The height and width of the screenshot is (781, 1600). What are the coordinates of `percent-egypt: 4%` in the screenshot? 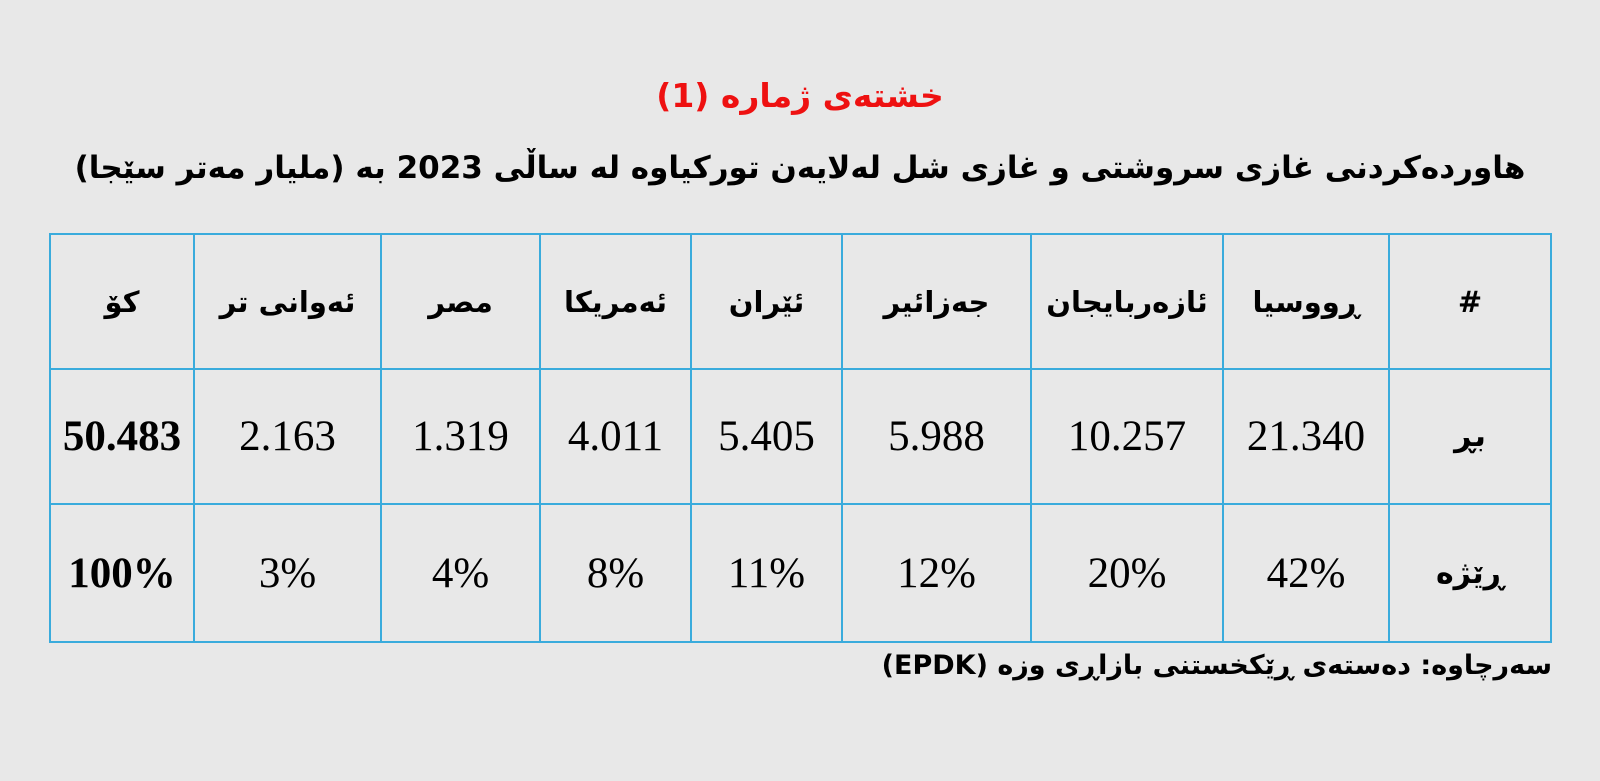 It's located at (460, 573).